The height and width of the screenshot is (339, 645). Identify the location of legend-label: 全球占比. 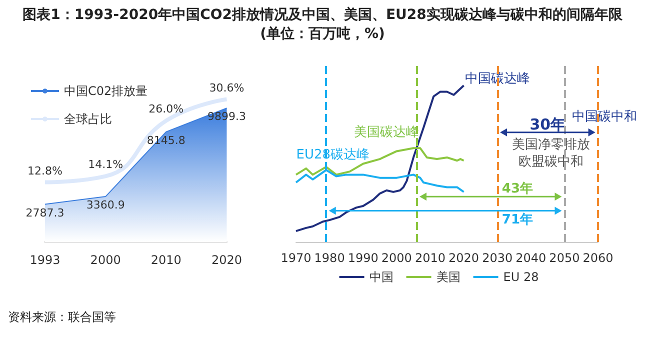
(88, 119).